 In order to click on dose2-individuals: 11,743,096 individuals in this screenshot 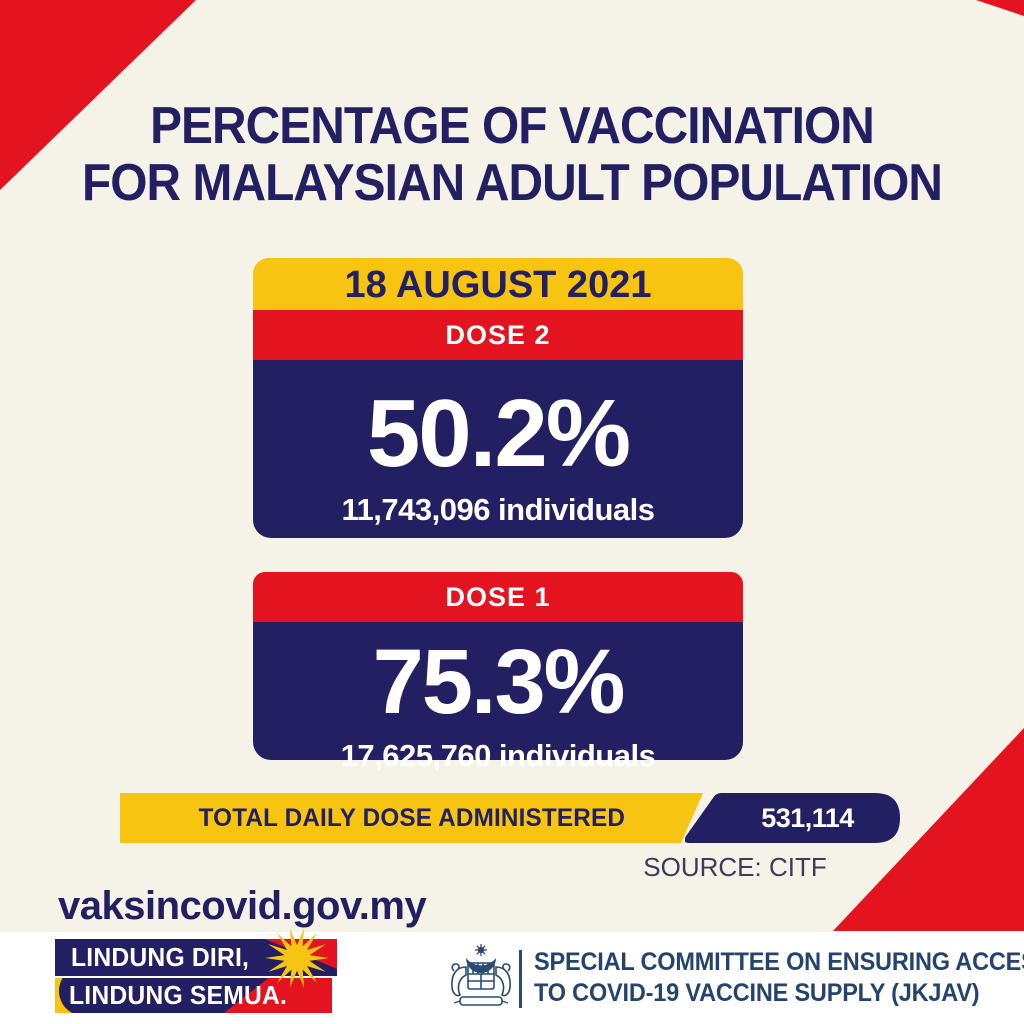, I will do `click(498, 509)`.